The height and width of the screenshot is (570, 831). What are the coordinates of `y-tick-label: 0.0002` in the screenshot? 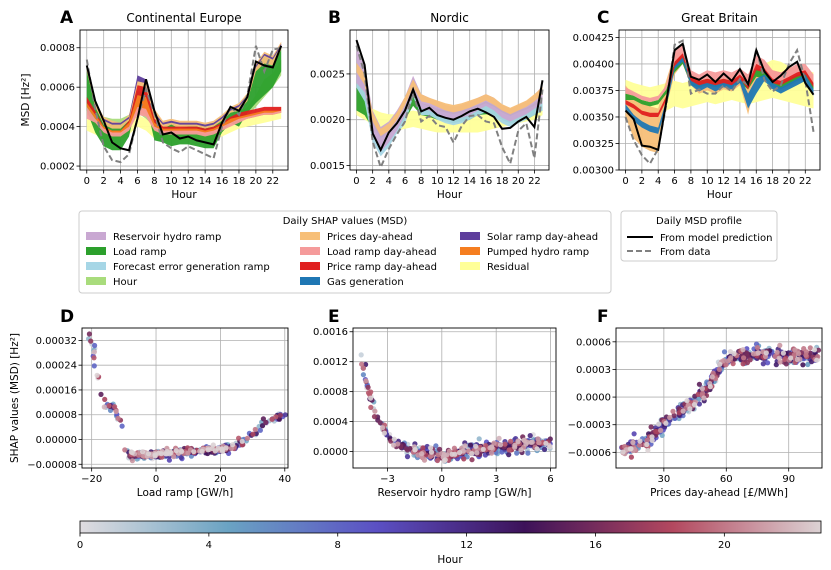 It's located at (57, 167).